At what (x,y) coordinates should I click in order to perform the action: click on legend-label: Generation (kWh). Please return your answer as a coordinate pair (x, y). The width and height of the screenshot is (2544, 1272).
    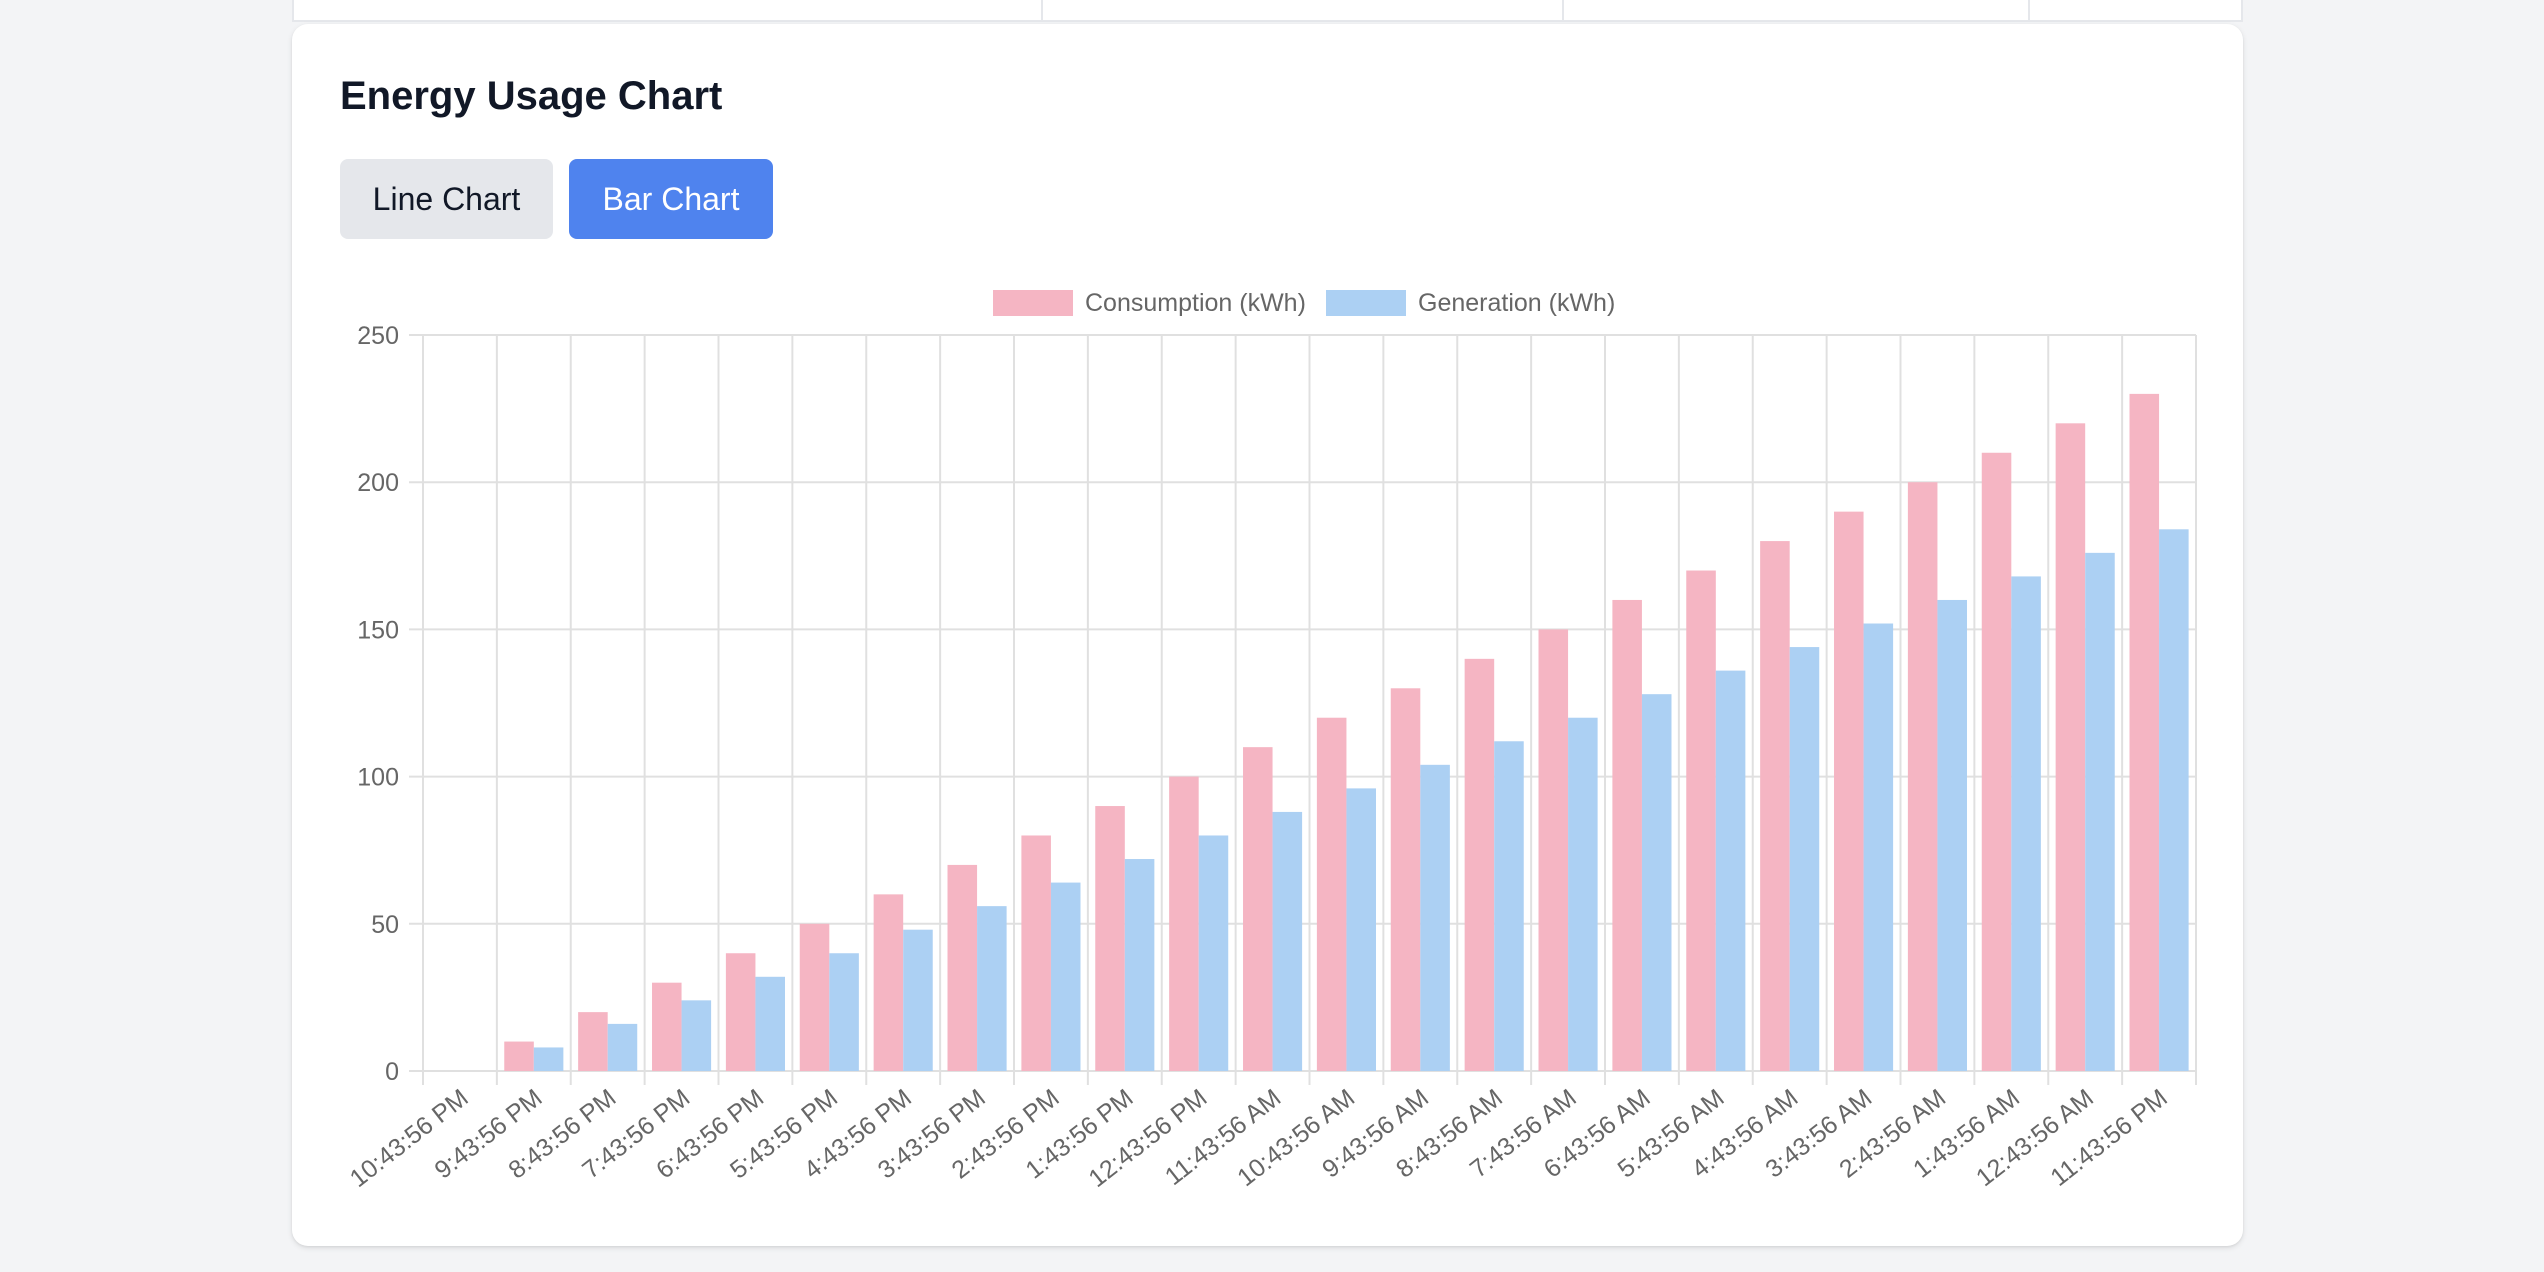
    Looking at the image, I should click on (1516, 303).